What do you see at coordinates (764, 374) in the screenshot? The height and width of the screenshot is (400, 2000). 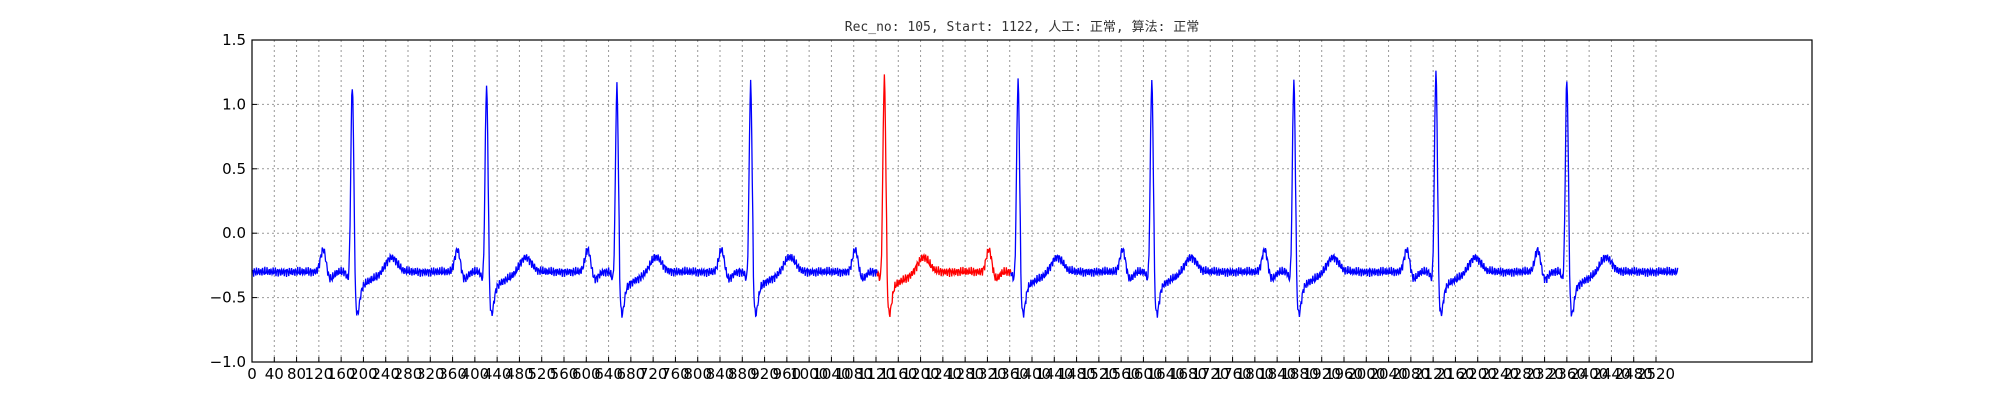 I see `x-tick-label: 920` at bounding box center [764, 374].